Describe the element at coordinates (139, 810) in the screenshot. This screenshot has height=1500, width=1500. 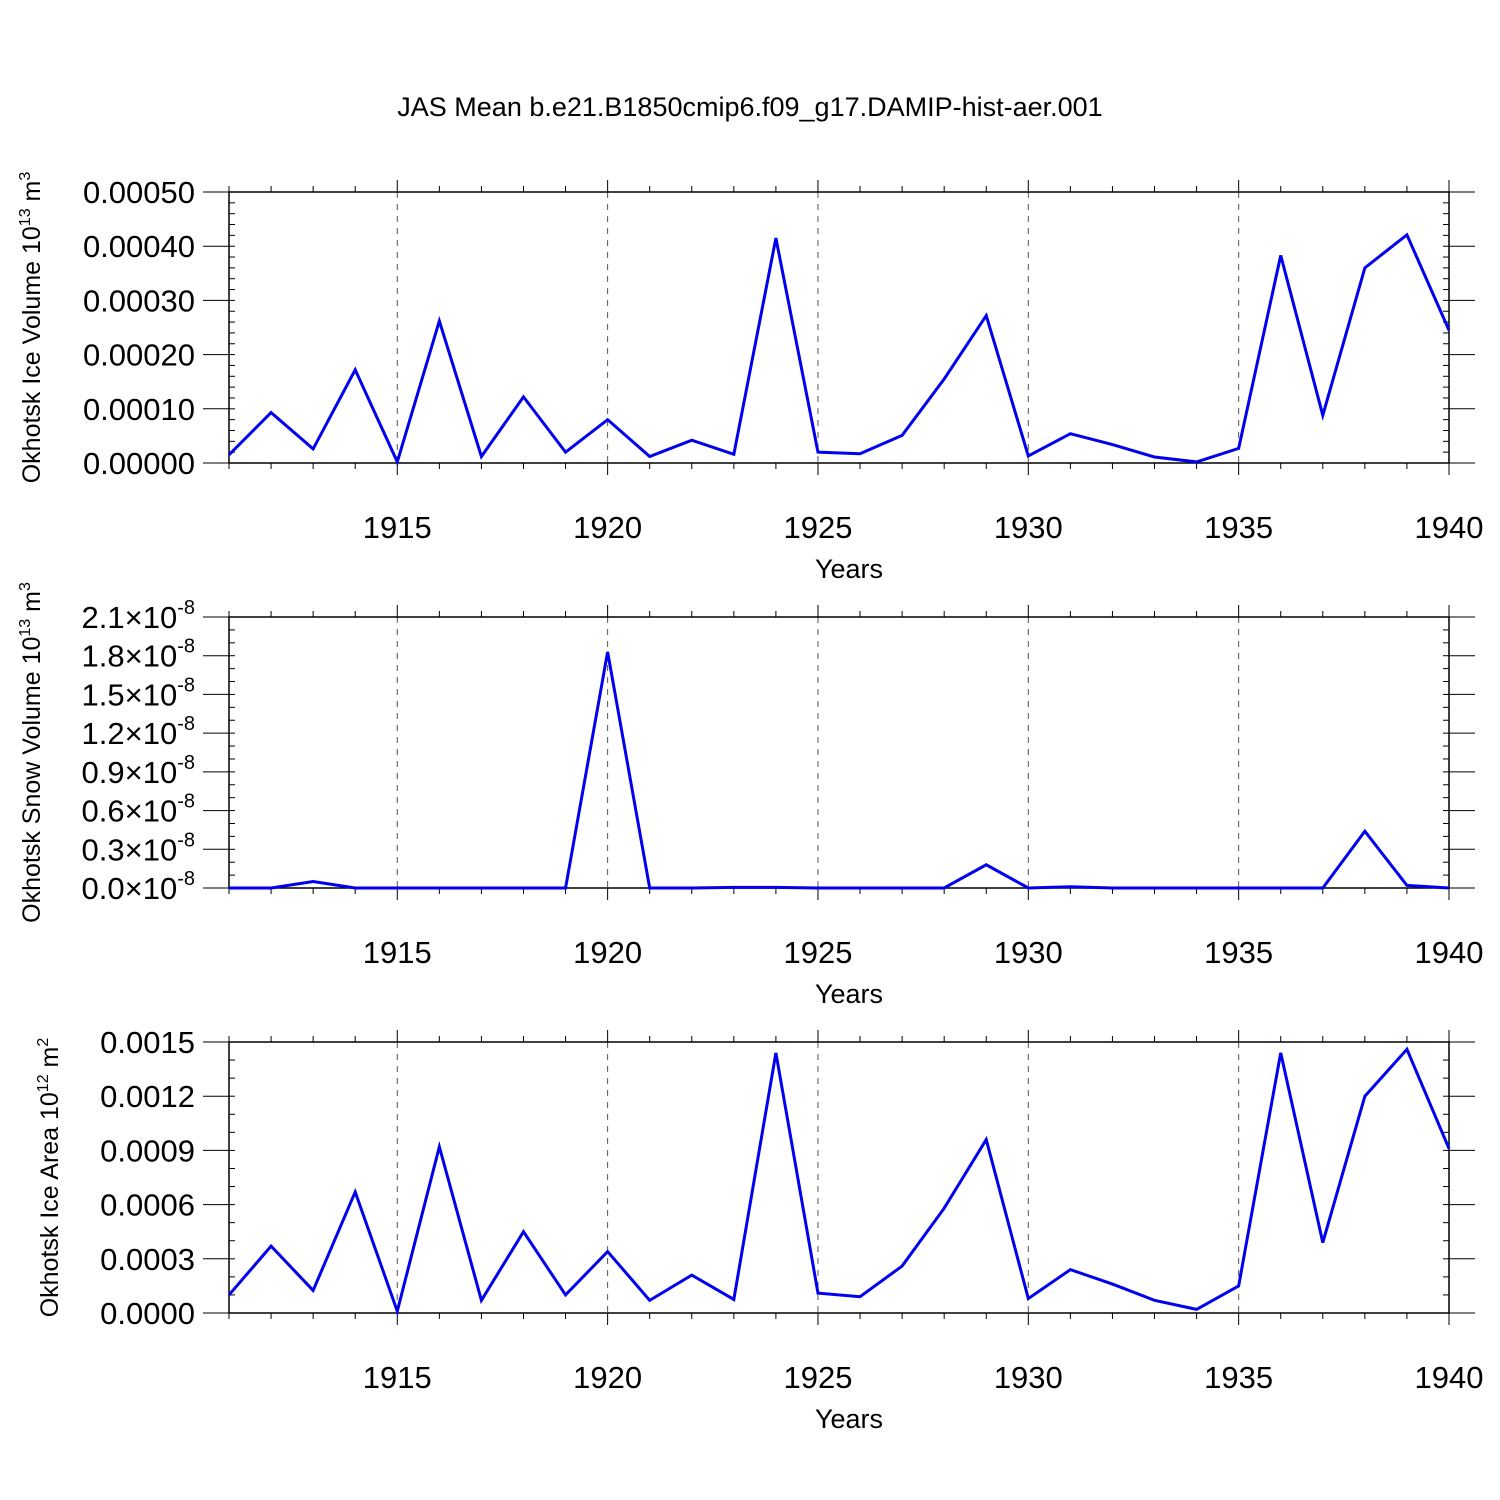
I see `y-tick-label: 0.6×10⁻⁸` at that location.